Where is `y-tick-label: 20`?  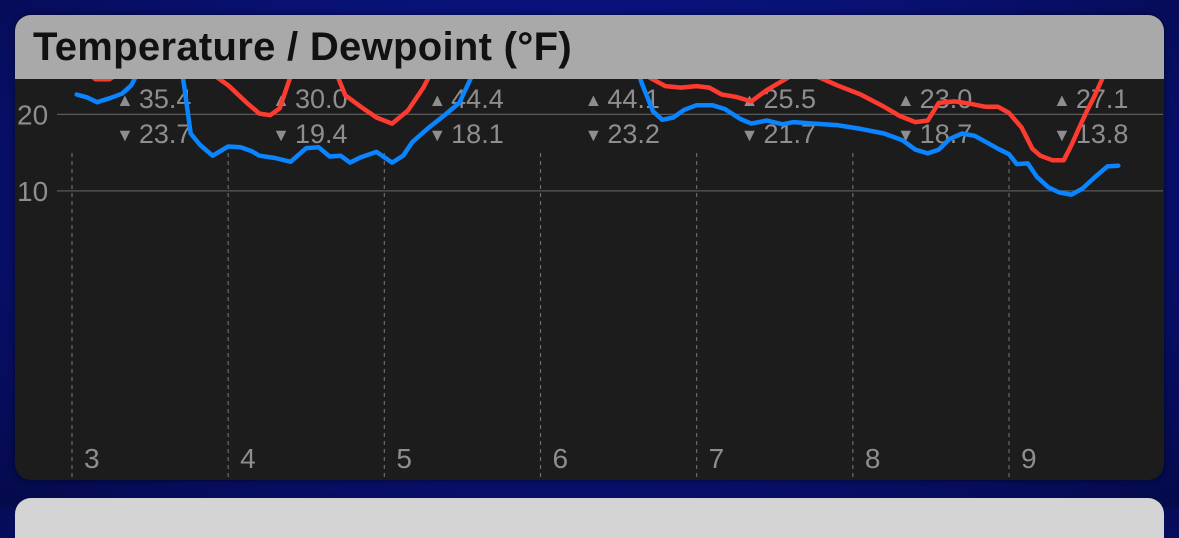 y-tick-label: 20 is located at coordinates (32, 114).